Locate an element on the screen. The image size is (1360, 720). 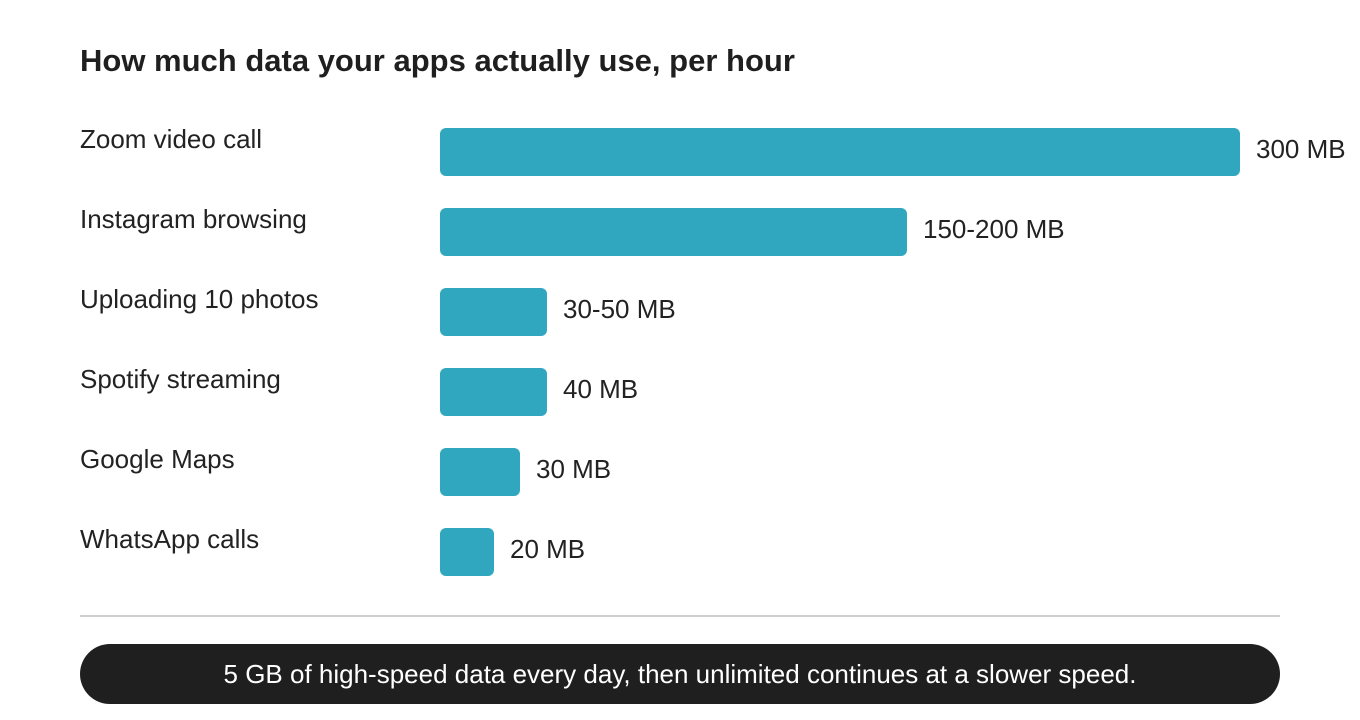
category-label: Instagram browsing is located at coordinates (193, 219).